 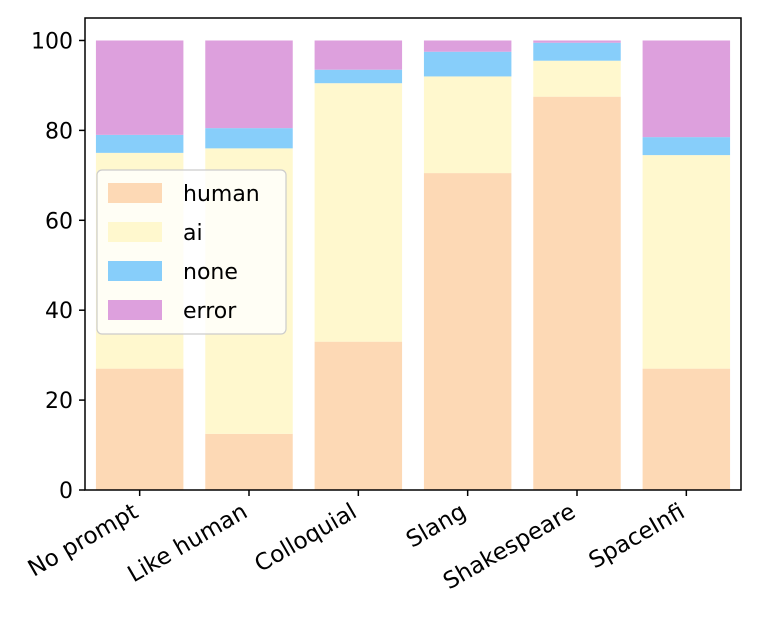 I want to click on y-tick-label: 40, so click(x=59, y=311).